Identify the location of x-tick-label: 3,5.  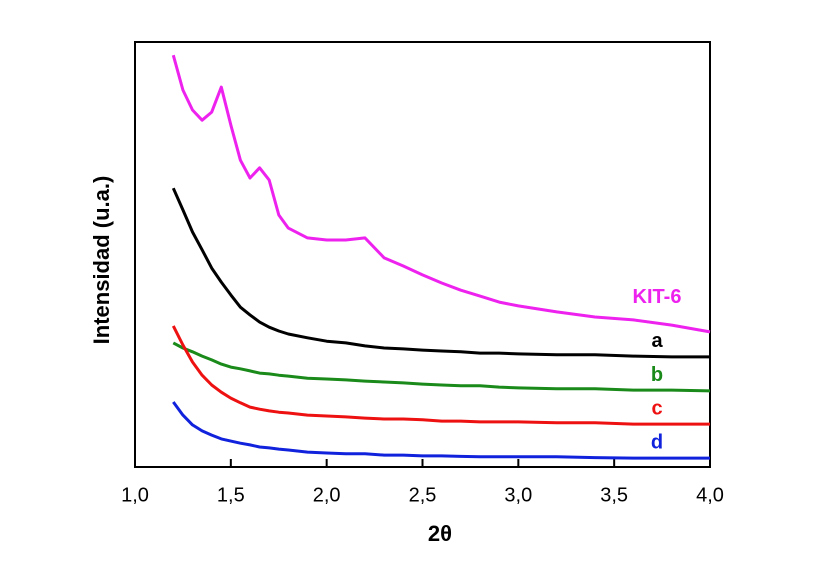
(614, 495).